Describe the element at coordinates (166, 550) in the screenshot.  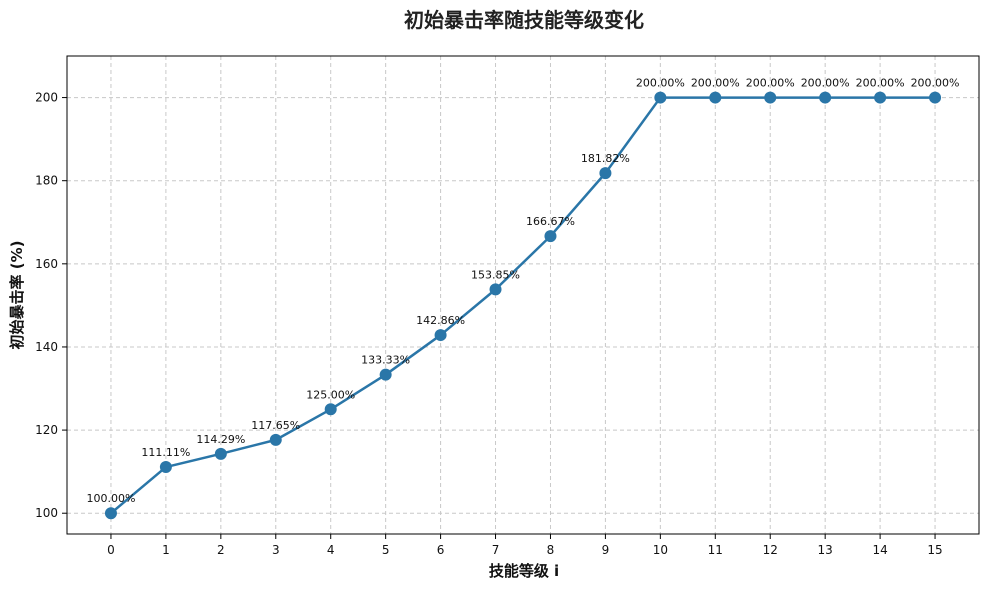
I see `x-tick-label: 1` at that location.